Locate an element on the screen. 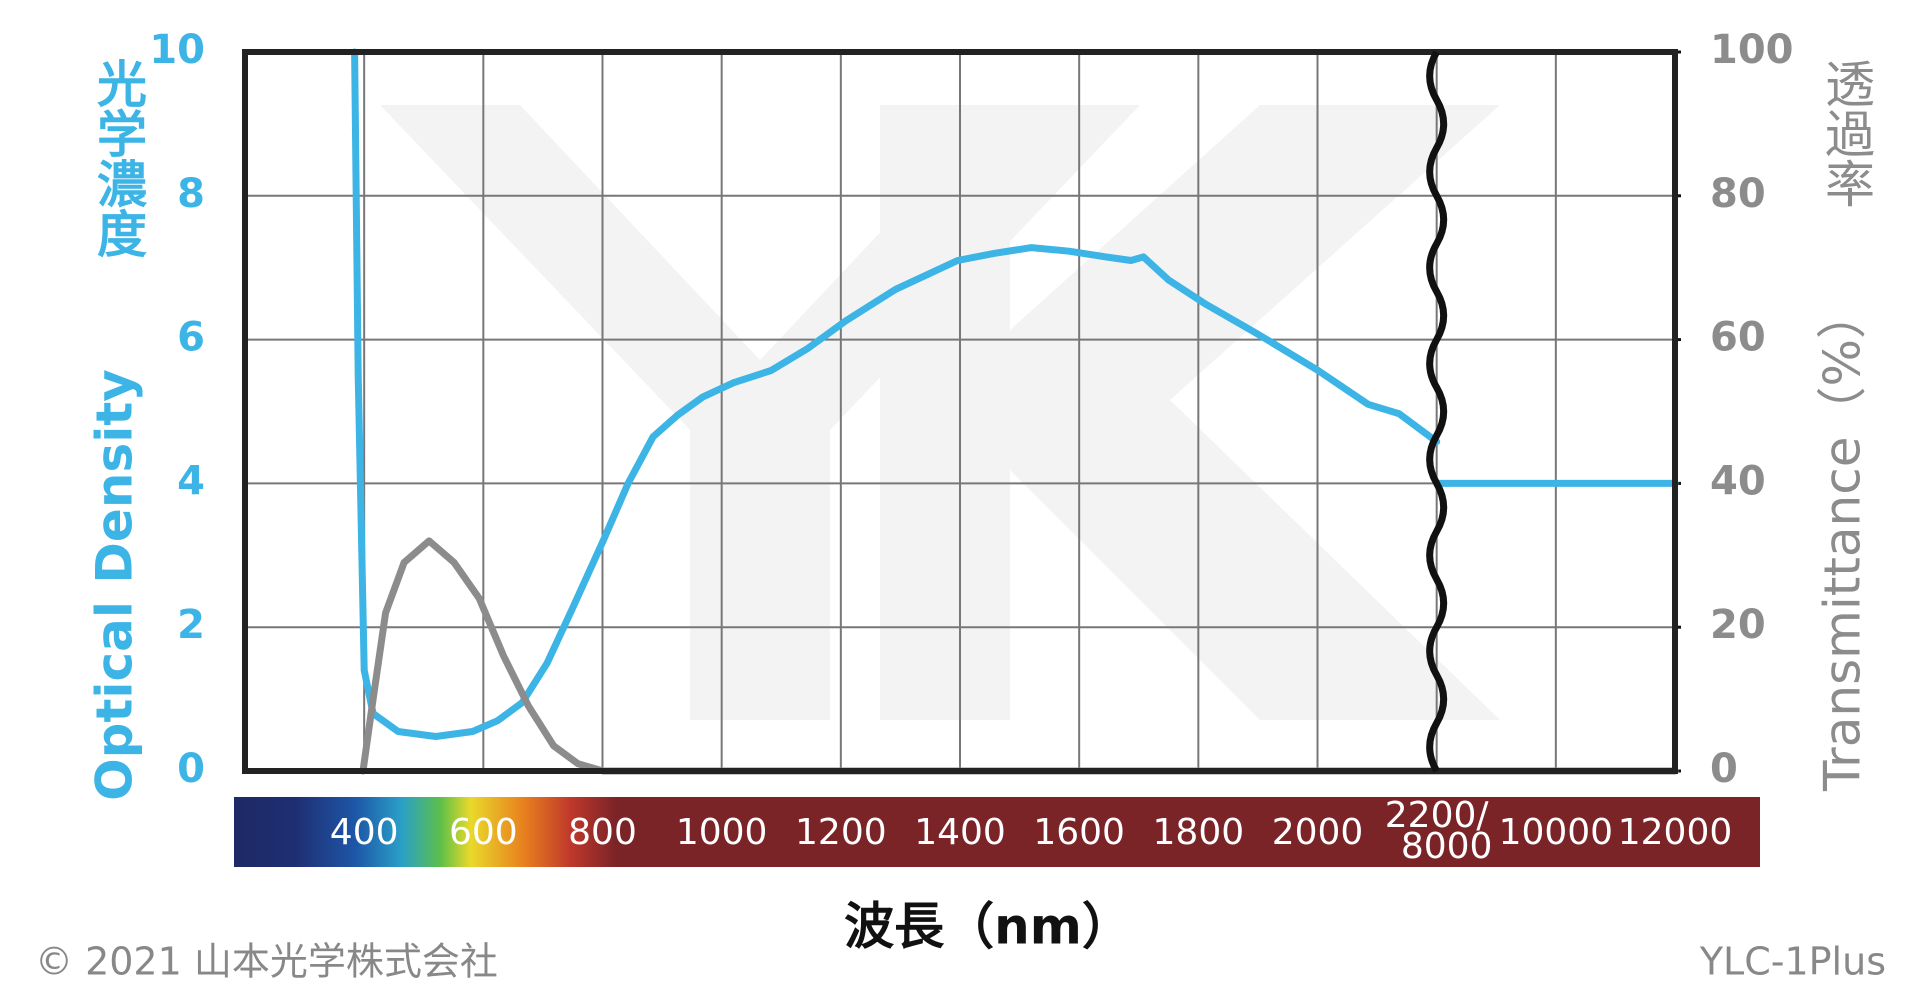 The width and height of the screenshot is (1920, 987). y2-tick-label: 60 is located at coordinates (1738, 338).